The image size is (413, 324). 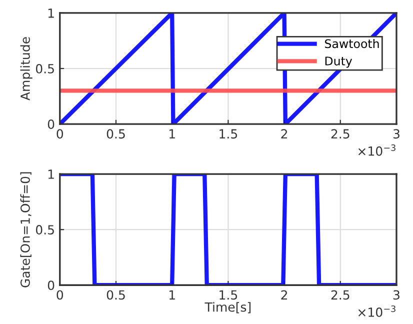 I want to click on legend-label: Sawtooth, so click(x=352, y=43).